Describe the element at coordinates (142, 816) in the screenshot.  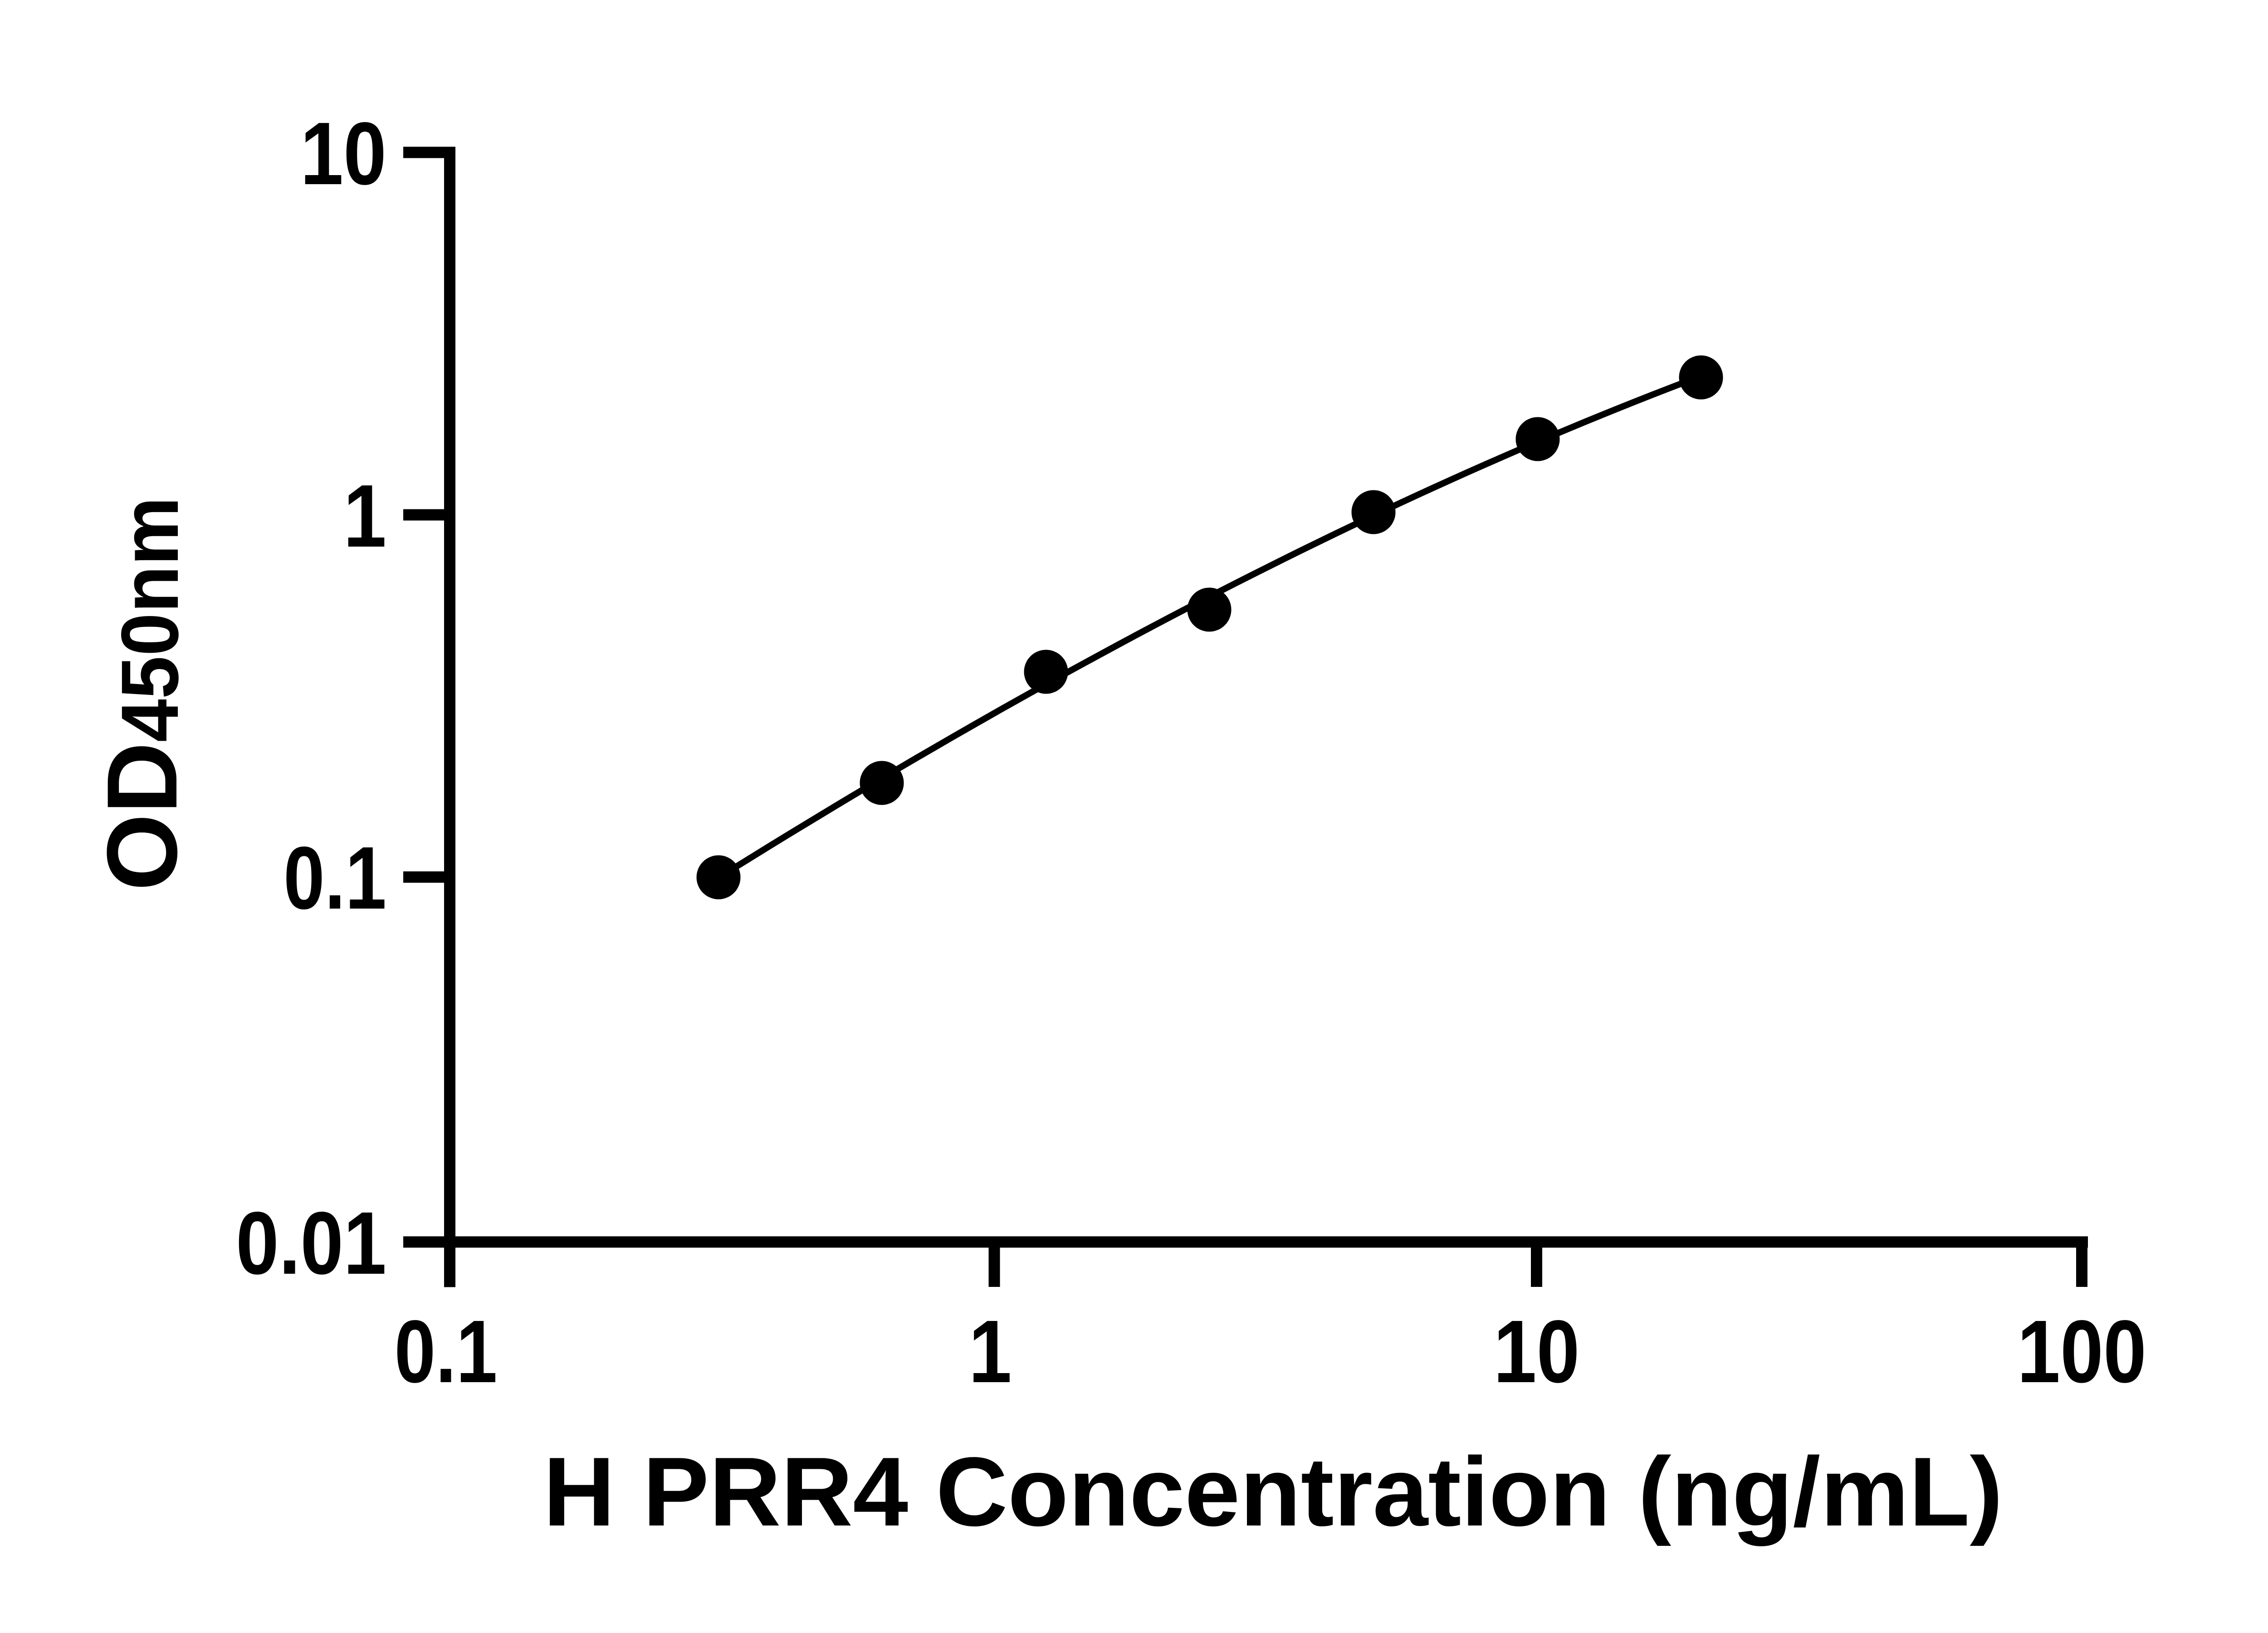
I see `svg-text: OD` at that location.